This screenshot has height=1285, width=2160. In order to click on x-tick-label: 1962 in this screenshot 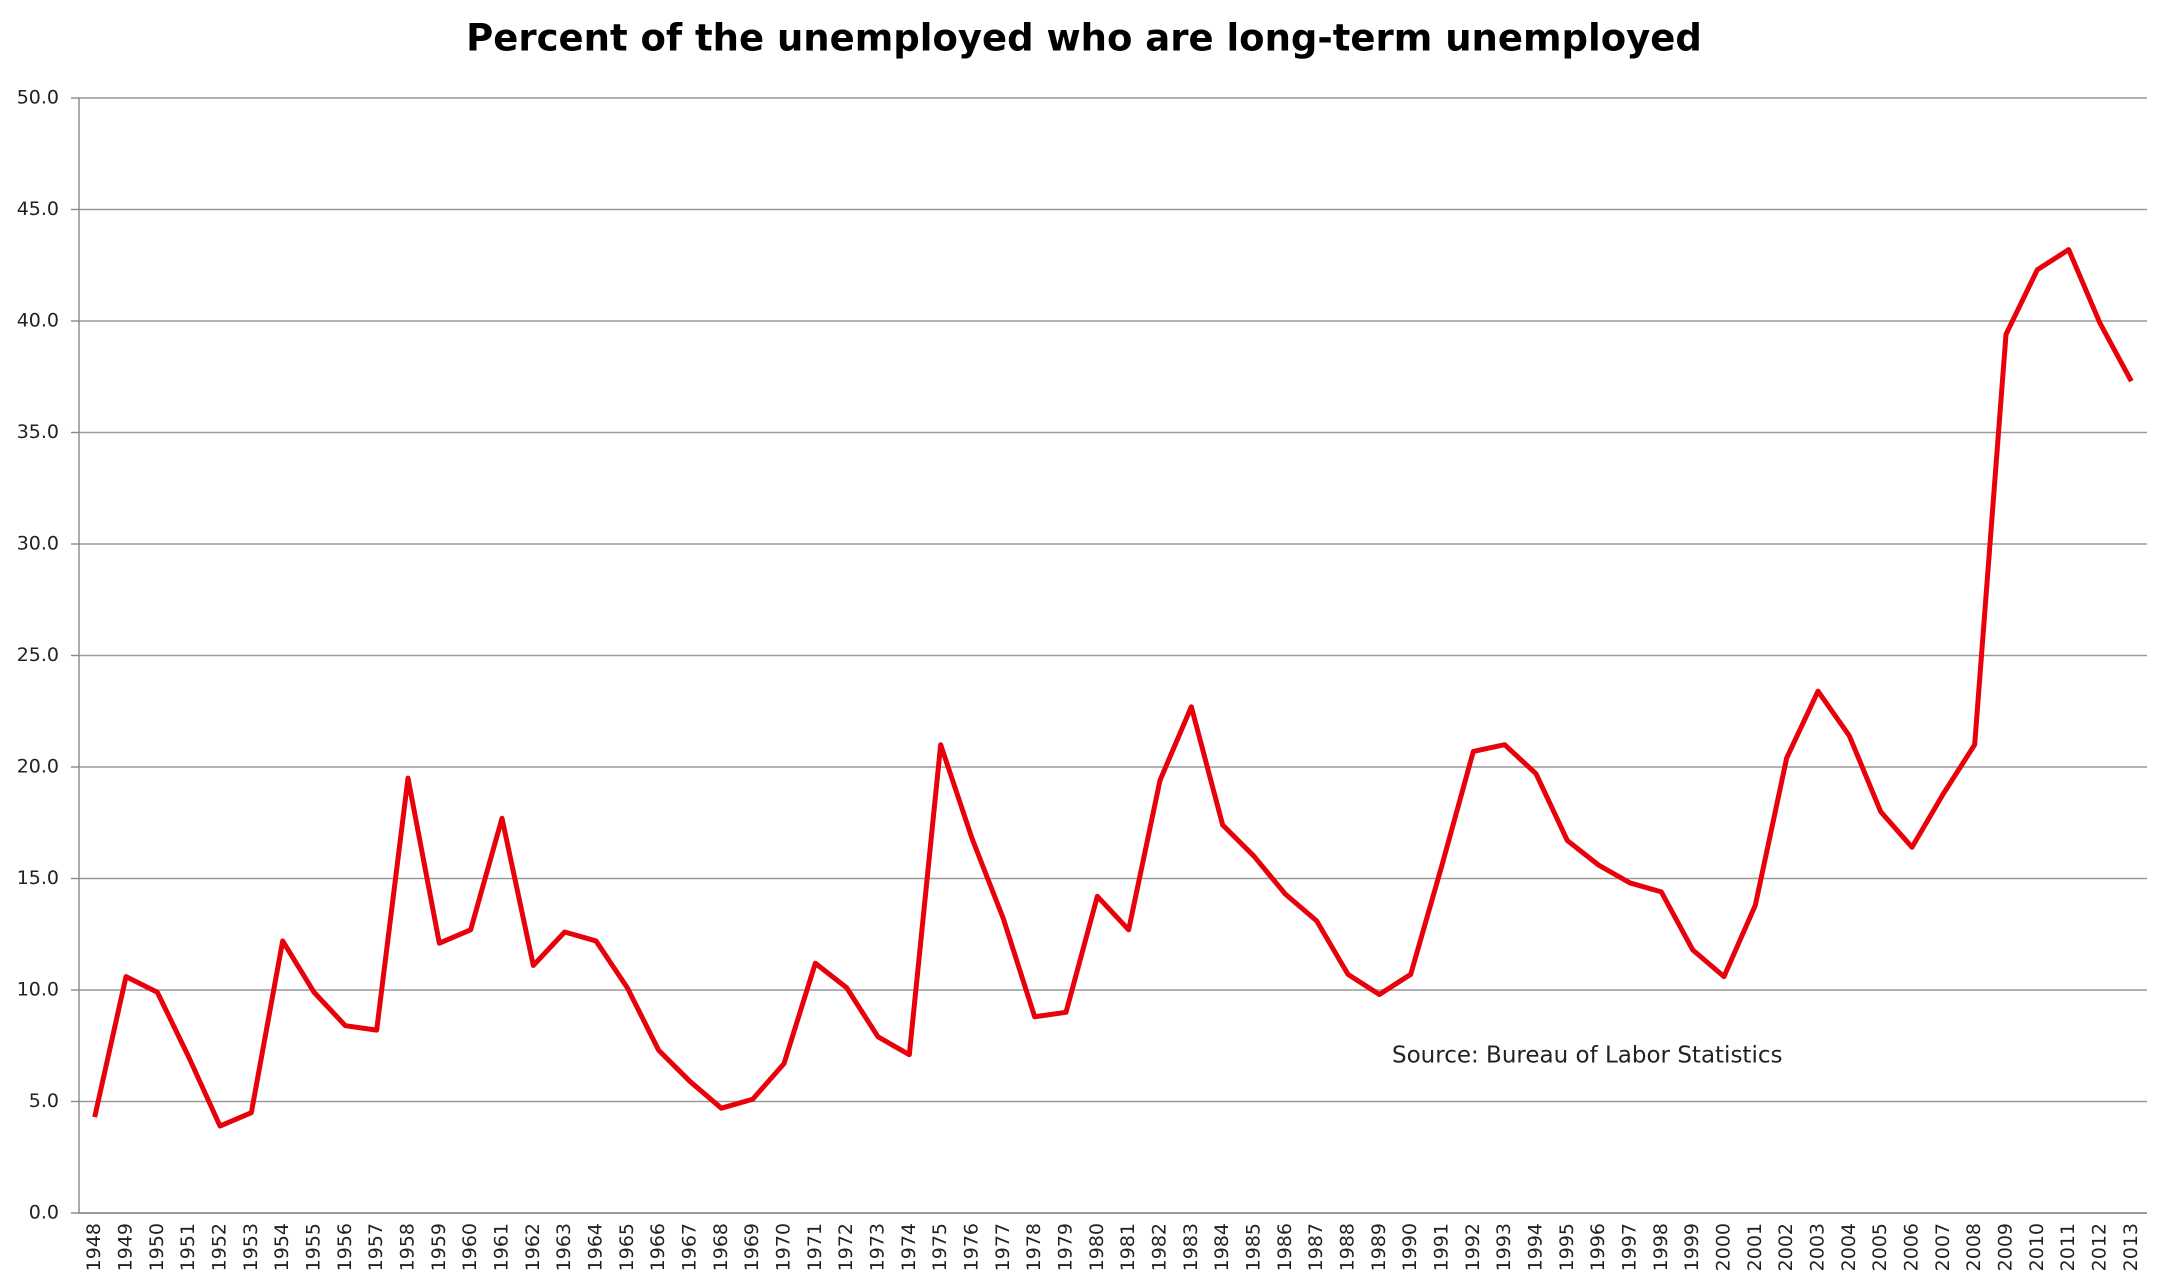, I will do `click(533, 1247)`.